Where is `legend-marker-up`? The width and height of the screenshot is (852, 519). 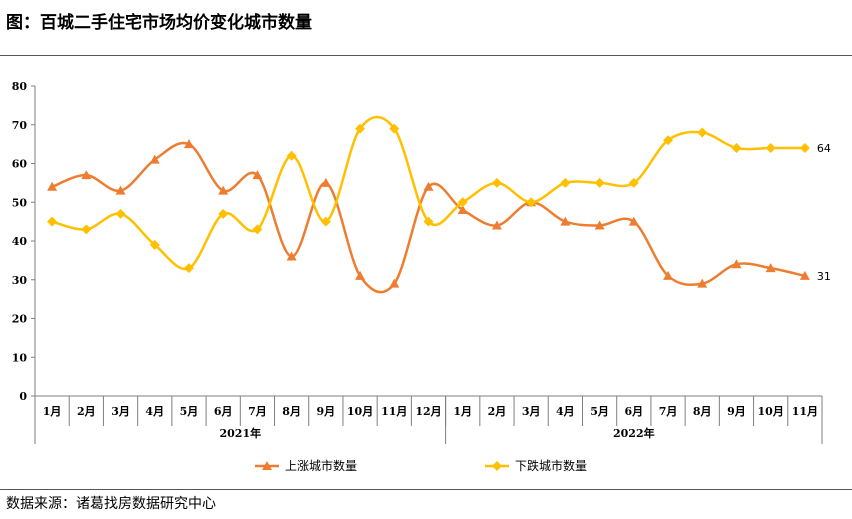 legend-marker-up is located at coordinates (267, 465).